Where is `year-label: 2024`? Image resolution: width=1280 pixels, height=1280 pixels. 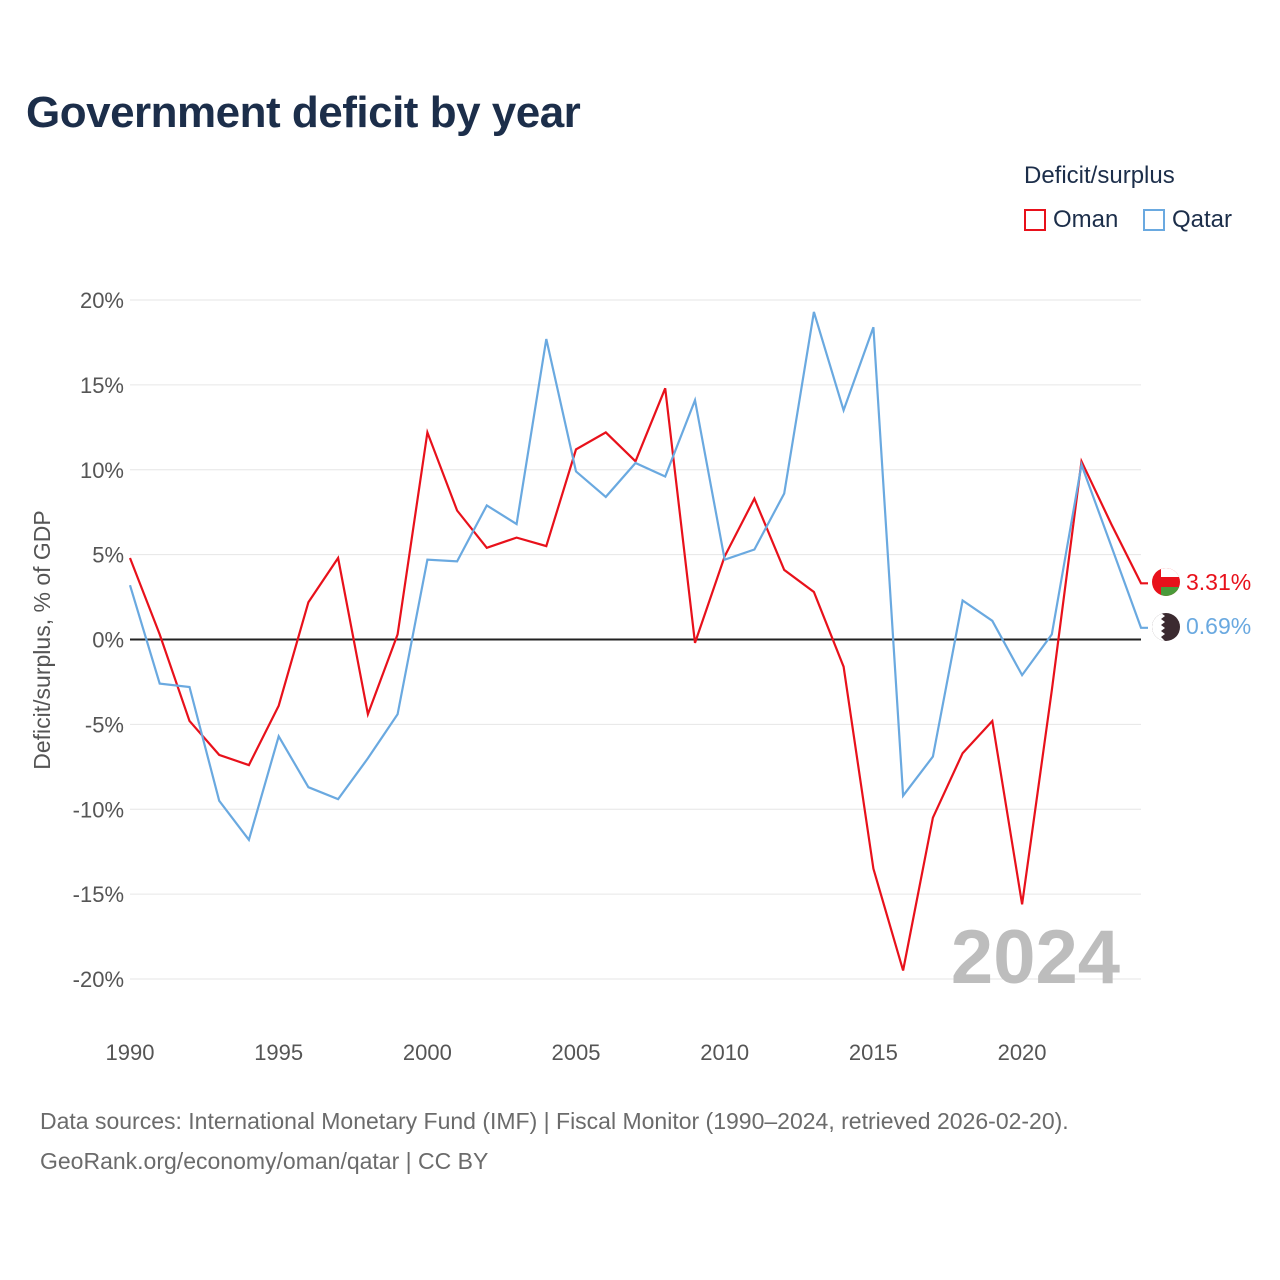
year-label: 2024 is located at coordinates (1035, 957).